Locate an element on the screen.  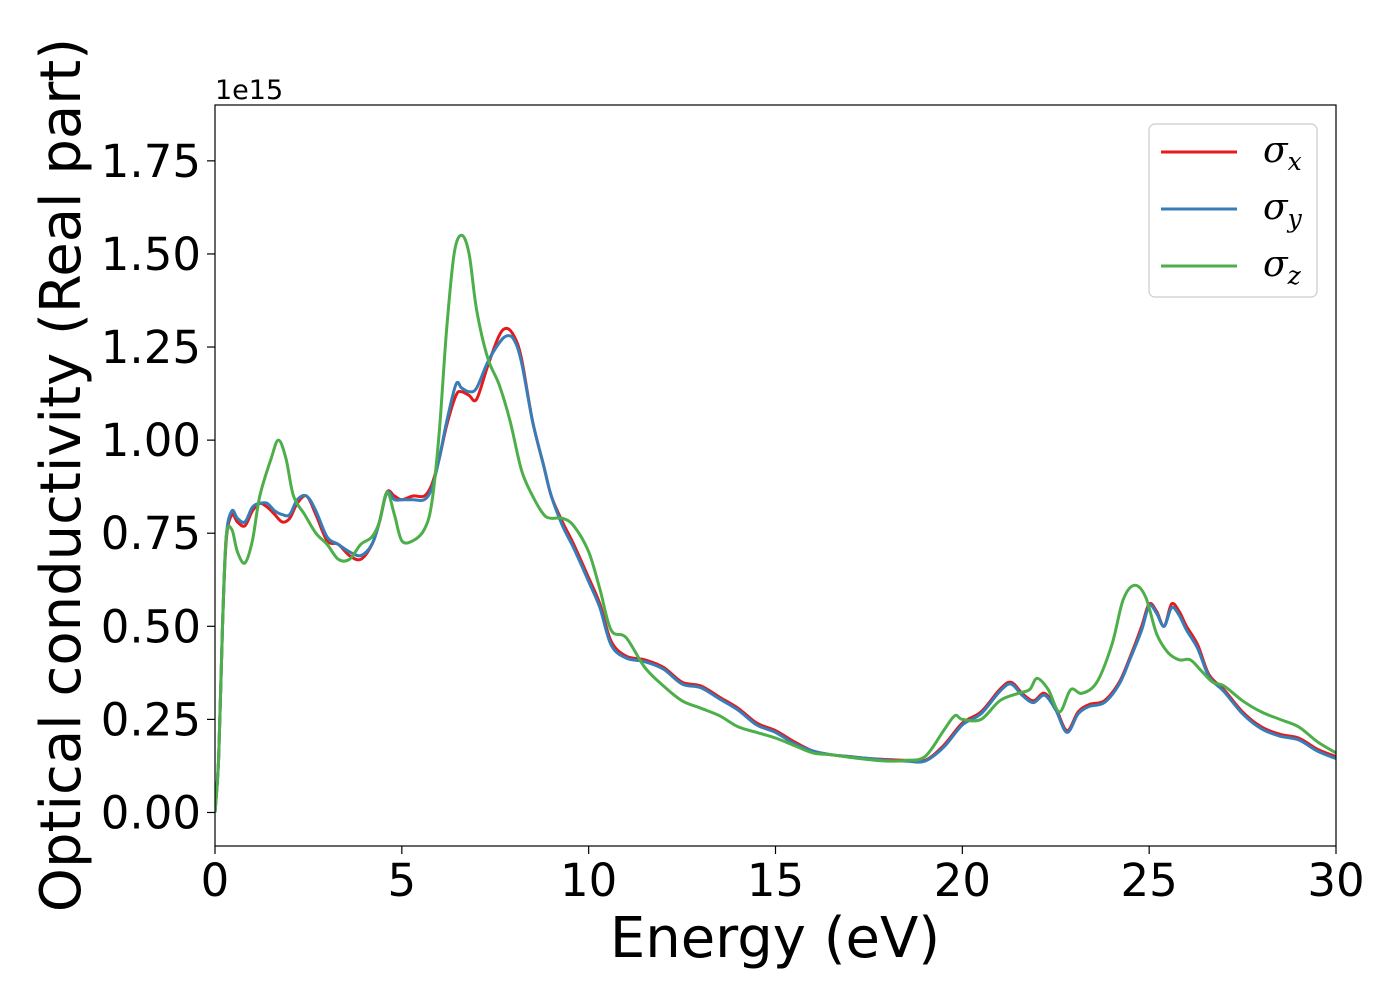
x-tick-label: 15 is located at coordinates (775, 880).